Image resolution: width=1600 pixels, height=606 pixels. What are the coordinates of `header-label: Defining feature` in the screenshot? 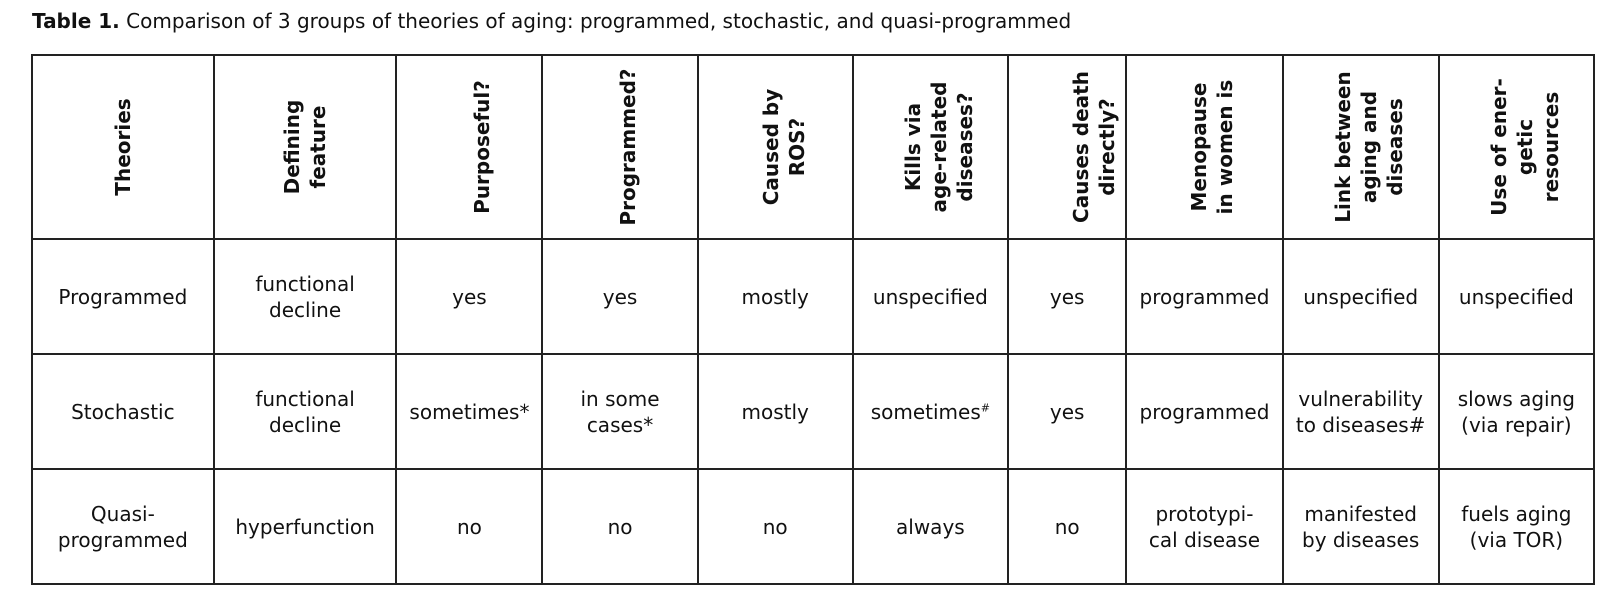 It's located at (305, 147).